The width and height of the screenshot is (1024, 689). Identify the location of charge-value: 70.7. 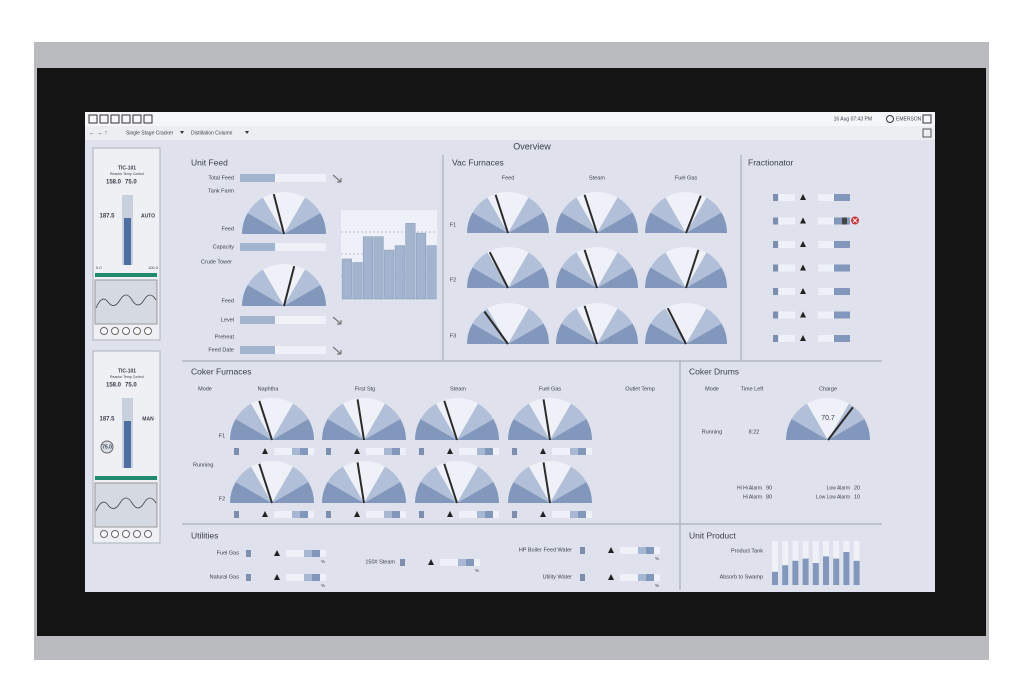
(828, 418).